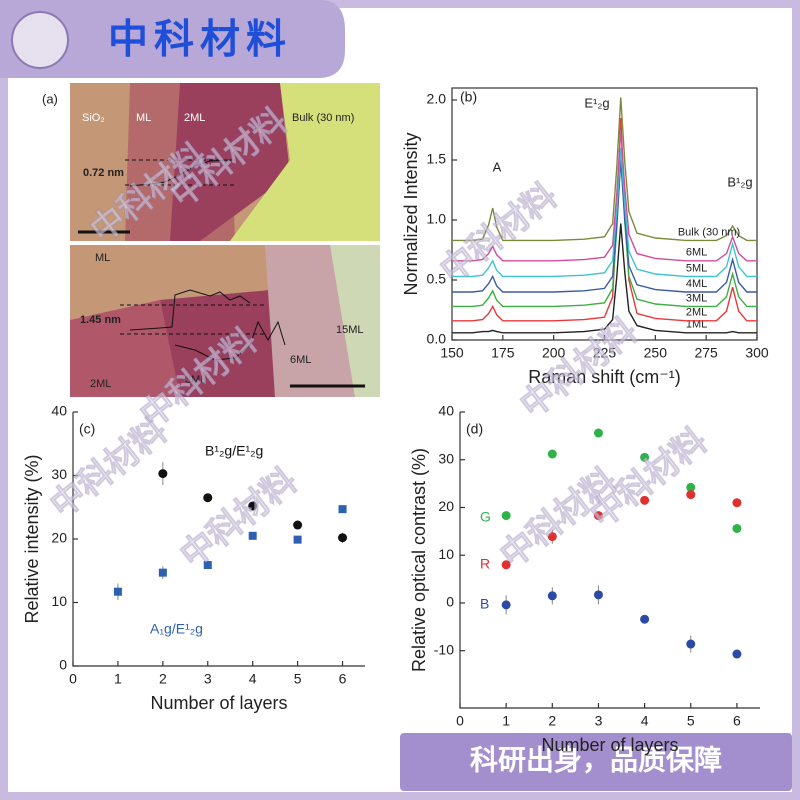  What do you see at coordinates (485, 517) in the screenshot?
I see `series-label: G` at bounding box center [485, 517].